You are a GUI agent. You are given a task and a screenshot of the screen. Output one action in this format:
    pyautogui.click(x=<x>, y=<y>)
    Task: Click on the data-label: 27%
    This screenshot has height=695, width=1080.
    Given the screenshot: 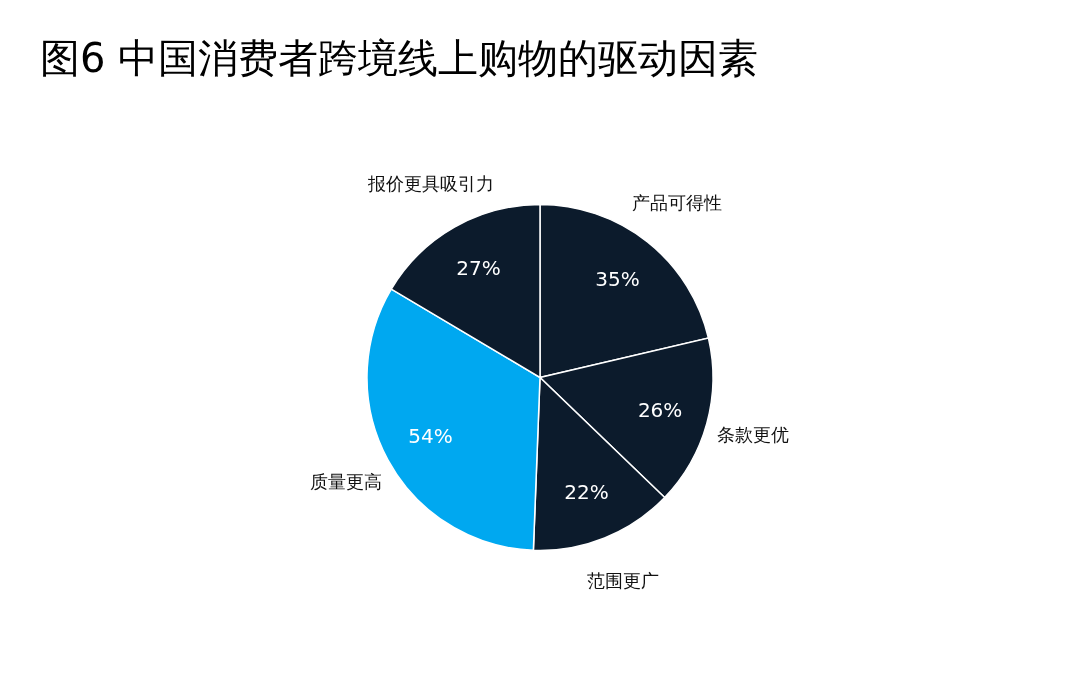 What is the action you would take?
    pyautogui.click(x=478, y=268)
    